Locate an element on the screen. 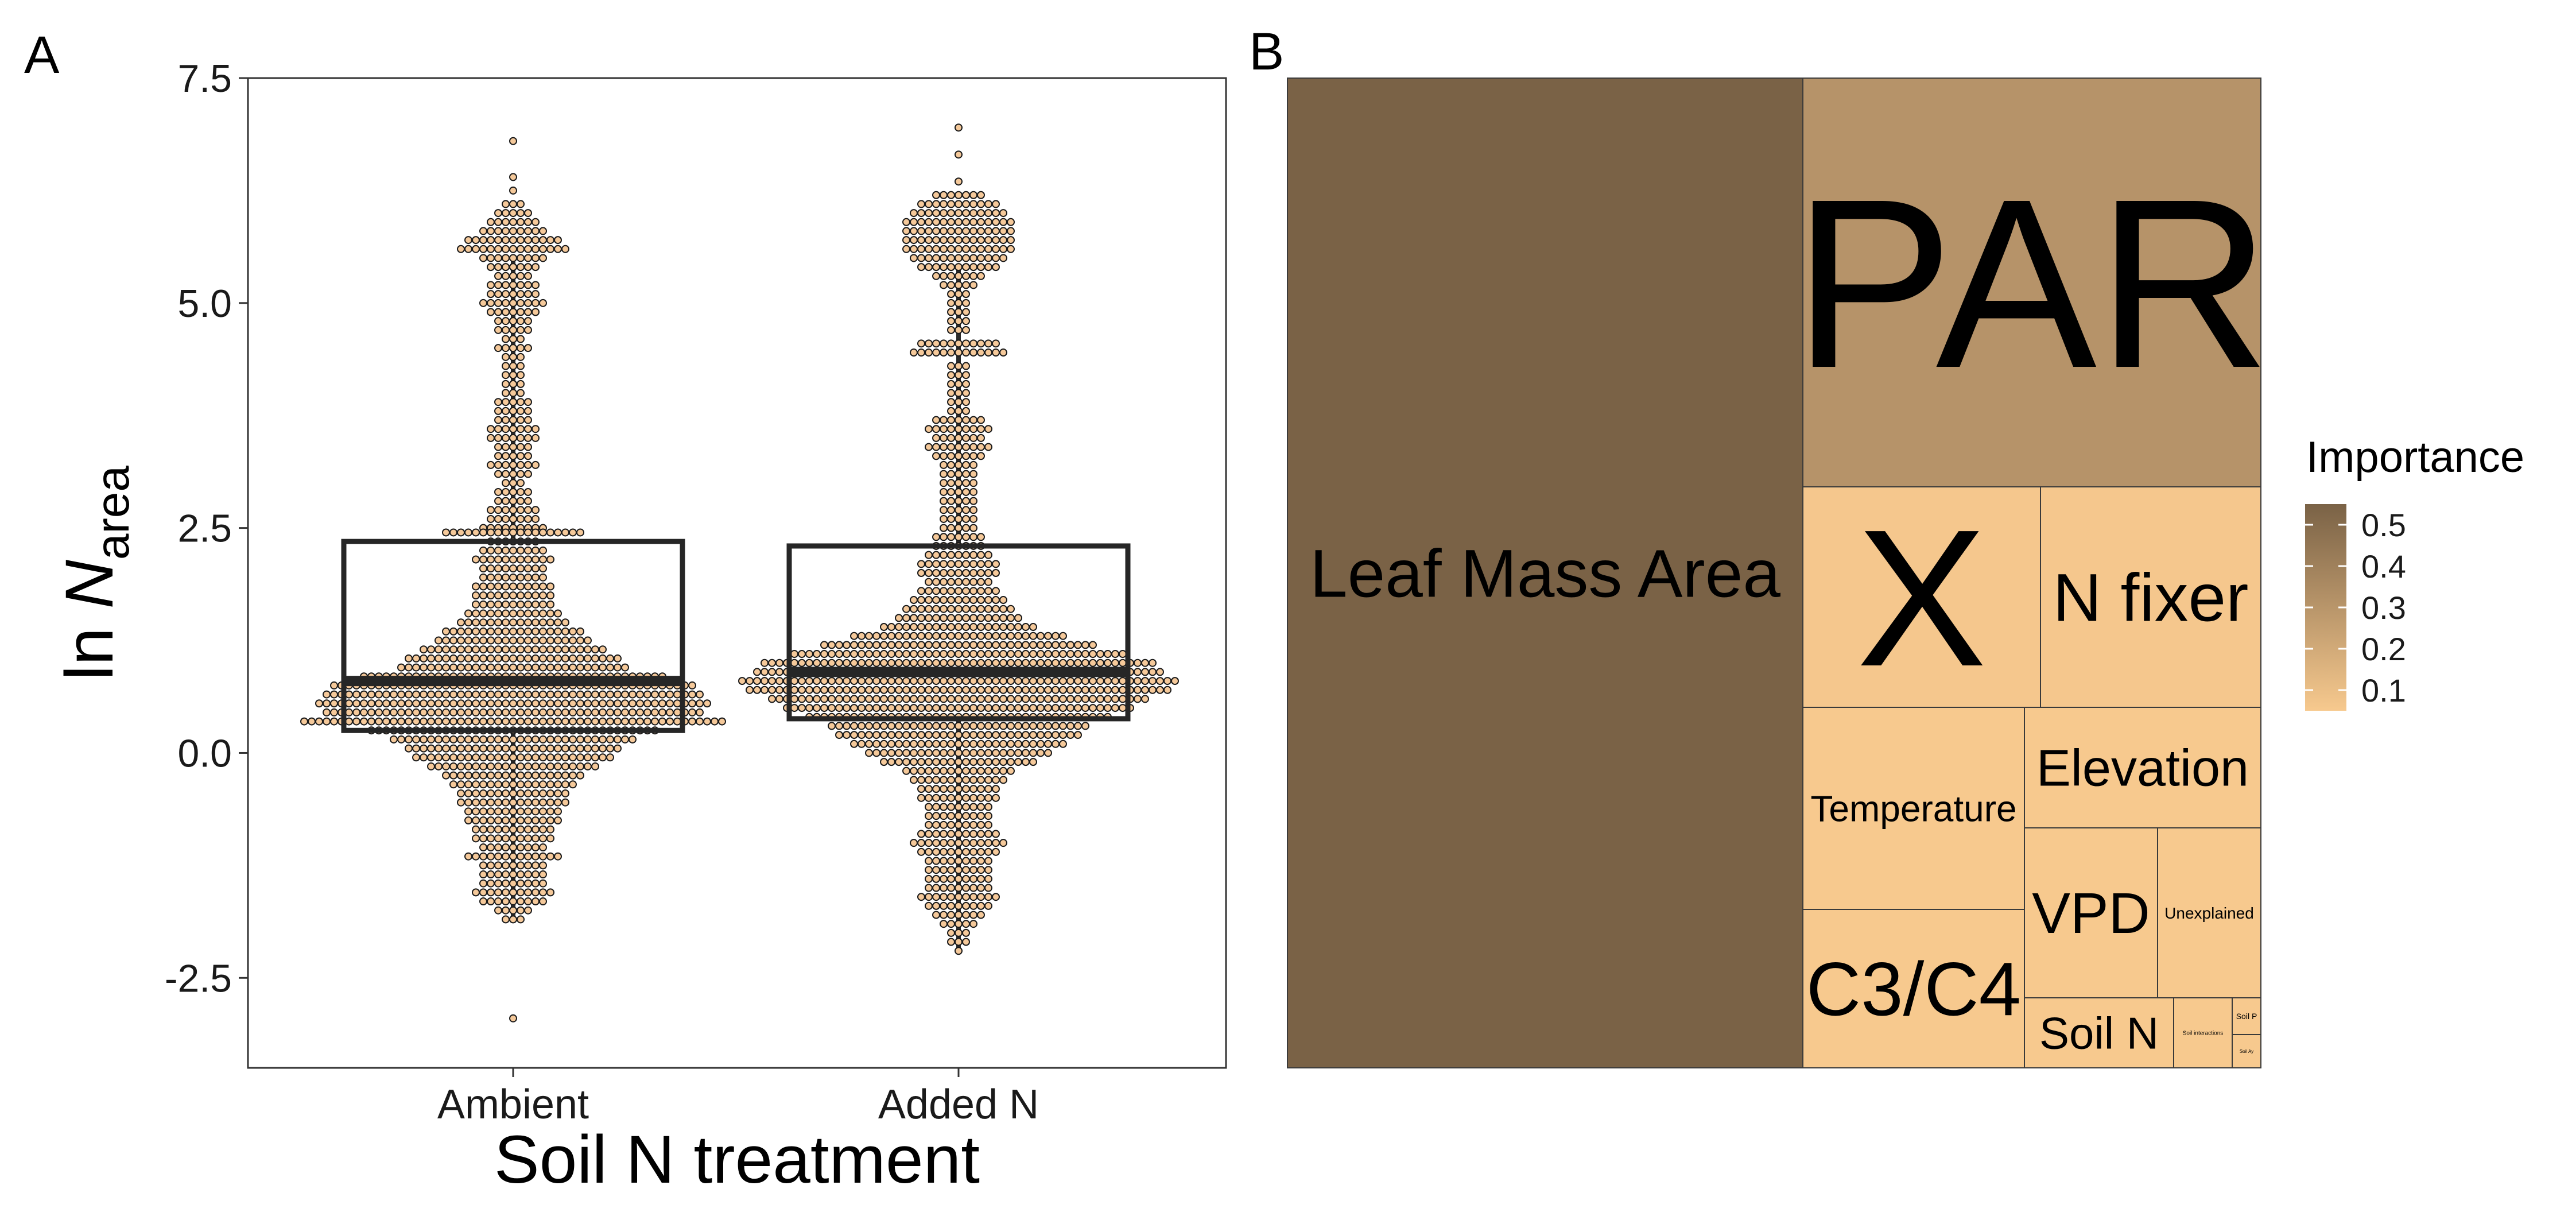 Image resolution: width=2576 pixels, height=1220 pixels. legend-title: Importance is located at coordinates (2415, 457).